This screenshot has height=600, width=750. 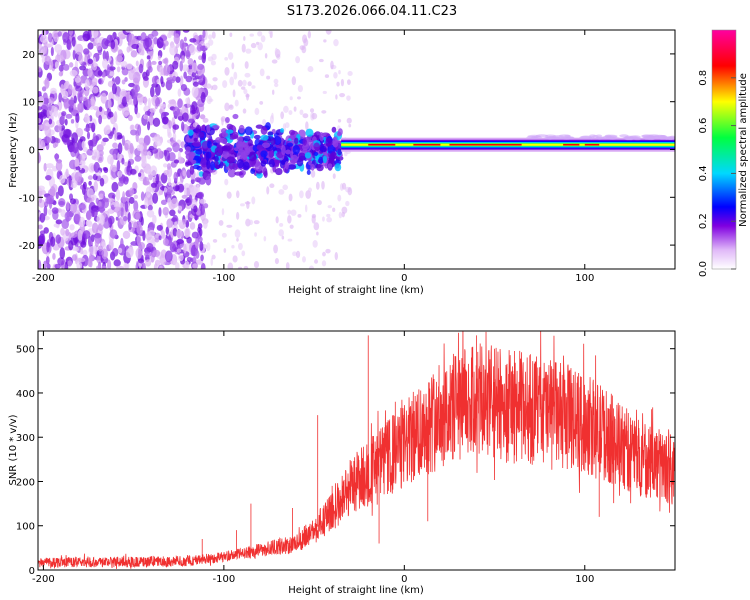 What do you see at coordinates (717, 173) in the screenshot?
I see `colorbar-ticks: 0.0 0.2 0.4 0.6 0.8` at bounding box center [717, 173].